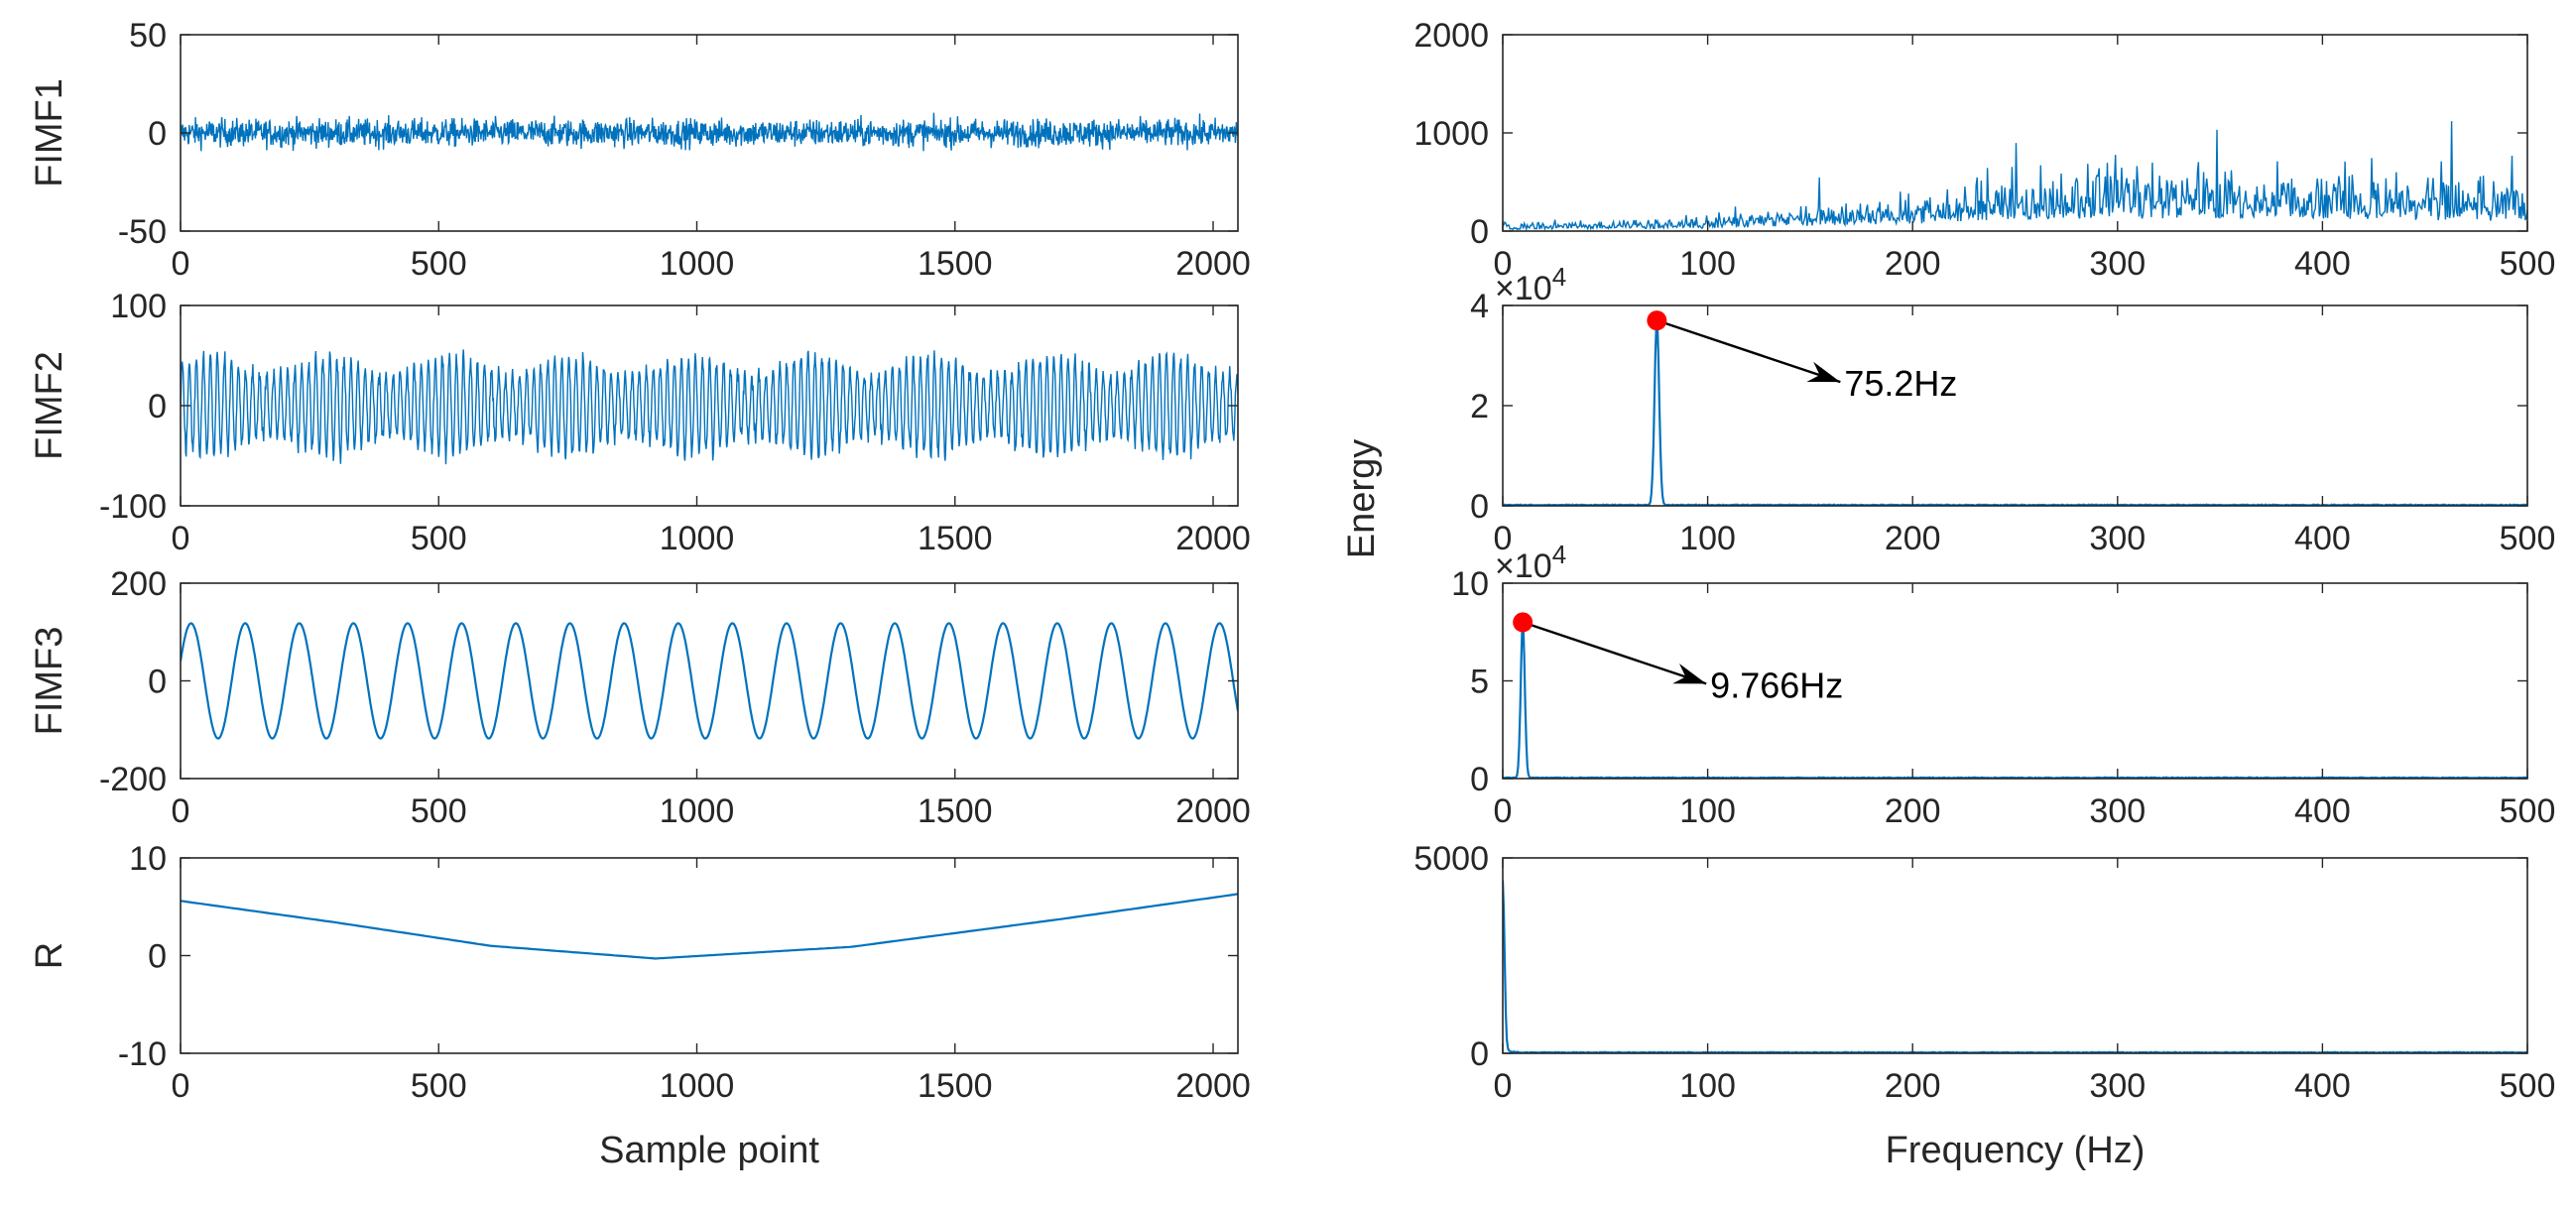 Image resolution: width=2576 pixels, height=1210 pixels. What do you see at coordinates (709, 132) in the screenshot?
I see `series-line-t1` at bounding box center [709, 132].